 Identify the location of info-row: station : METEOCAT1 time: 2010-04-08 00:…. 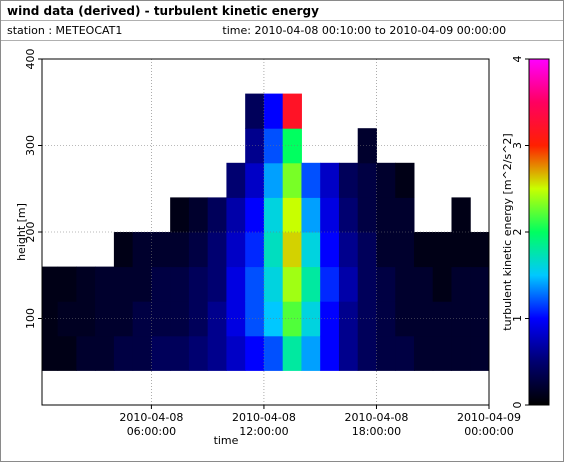
(282, 31).